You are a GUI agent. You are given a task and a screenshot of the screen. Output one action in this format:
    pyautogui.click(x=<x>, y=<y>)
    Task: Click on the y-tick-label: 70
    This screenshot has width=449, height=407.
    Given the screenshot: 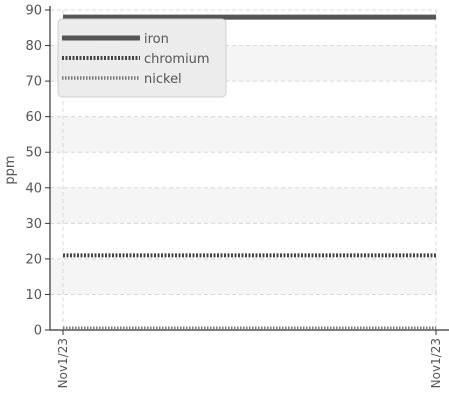 What is the action you would take?
    pyautogui.click(x=33, y=82)
    